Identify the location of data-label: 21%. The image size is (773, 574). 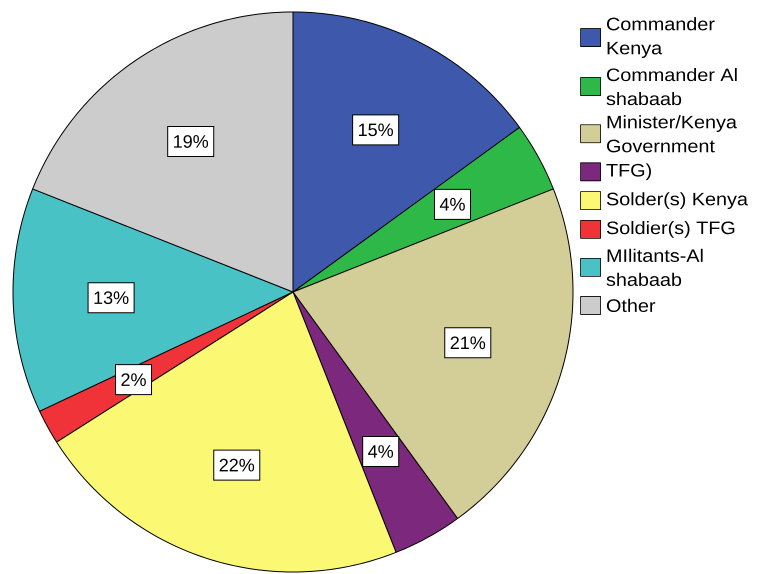
(468, 343).